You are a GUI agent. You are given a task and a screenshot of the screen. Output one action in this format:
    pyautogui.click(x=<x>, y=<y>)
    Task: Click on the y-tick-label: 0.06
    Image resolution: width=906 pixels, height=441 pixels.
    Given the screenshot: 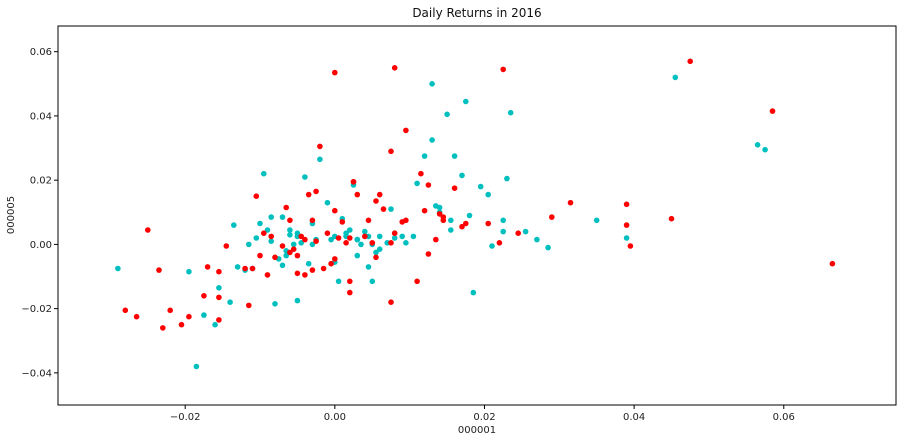 What is the action you would take?
    pyautogui.click(x=41, y=52)
    